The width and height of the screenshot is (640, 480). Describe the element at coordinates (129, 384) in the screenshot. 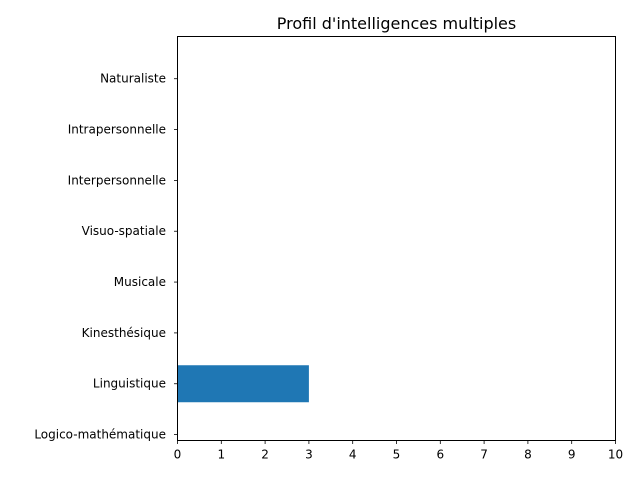

I see `y-tick-label: Linguistique` at that location.